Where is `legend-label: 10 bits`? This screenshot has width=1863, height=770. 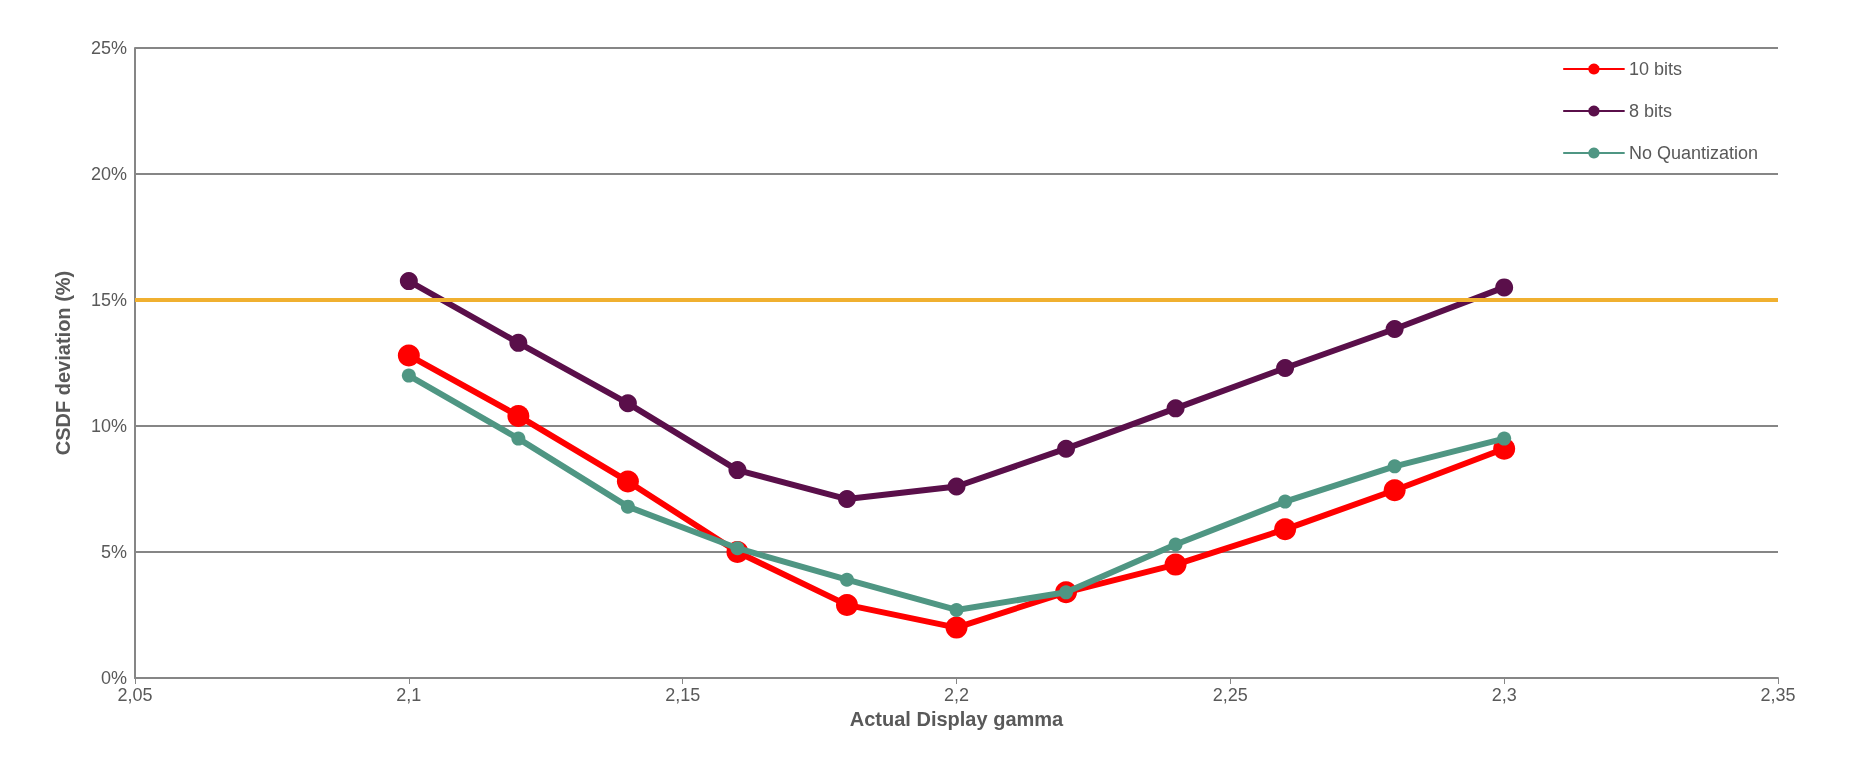 legend-label: 10 bits is located at coordinates (1655, 69).